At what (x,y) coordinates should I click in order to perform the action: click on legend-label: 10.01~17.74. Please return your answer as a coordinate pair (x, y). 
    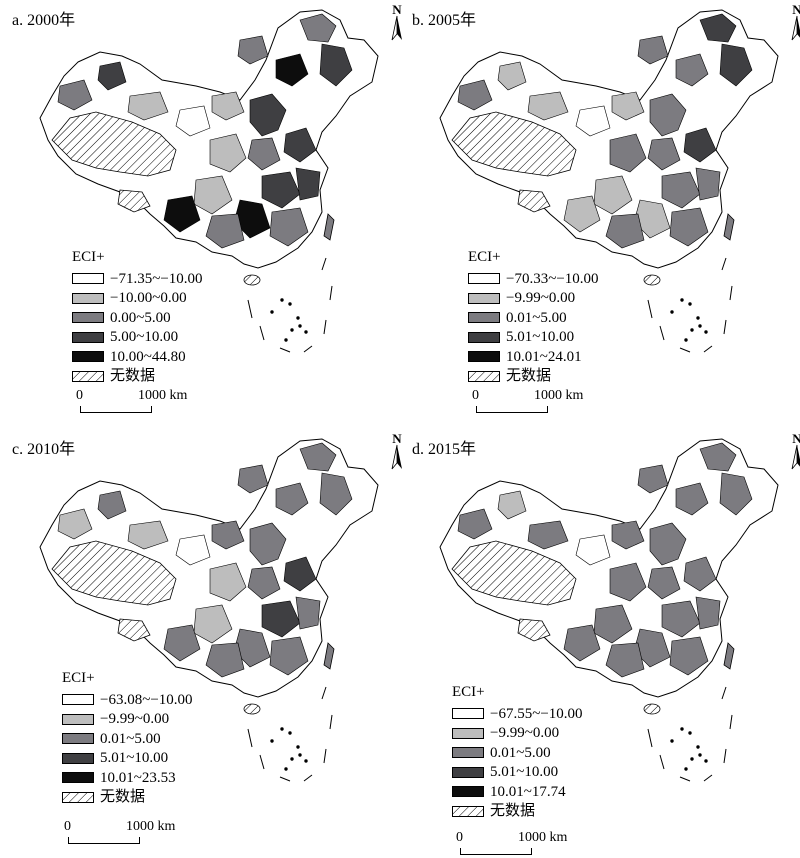
    Looking at the image, I should click on (528, 791).